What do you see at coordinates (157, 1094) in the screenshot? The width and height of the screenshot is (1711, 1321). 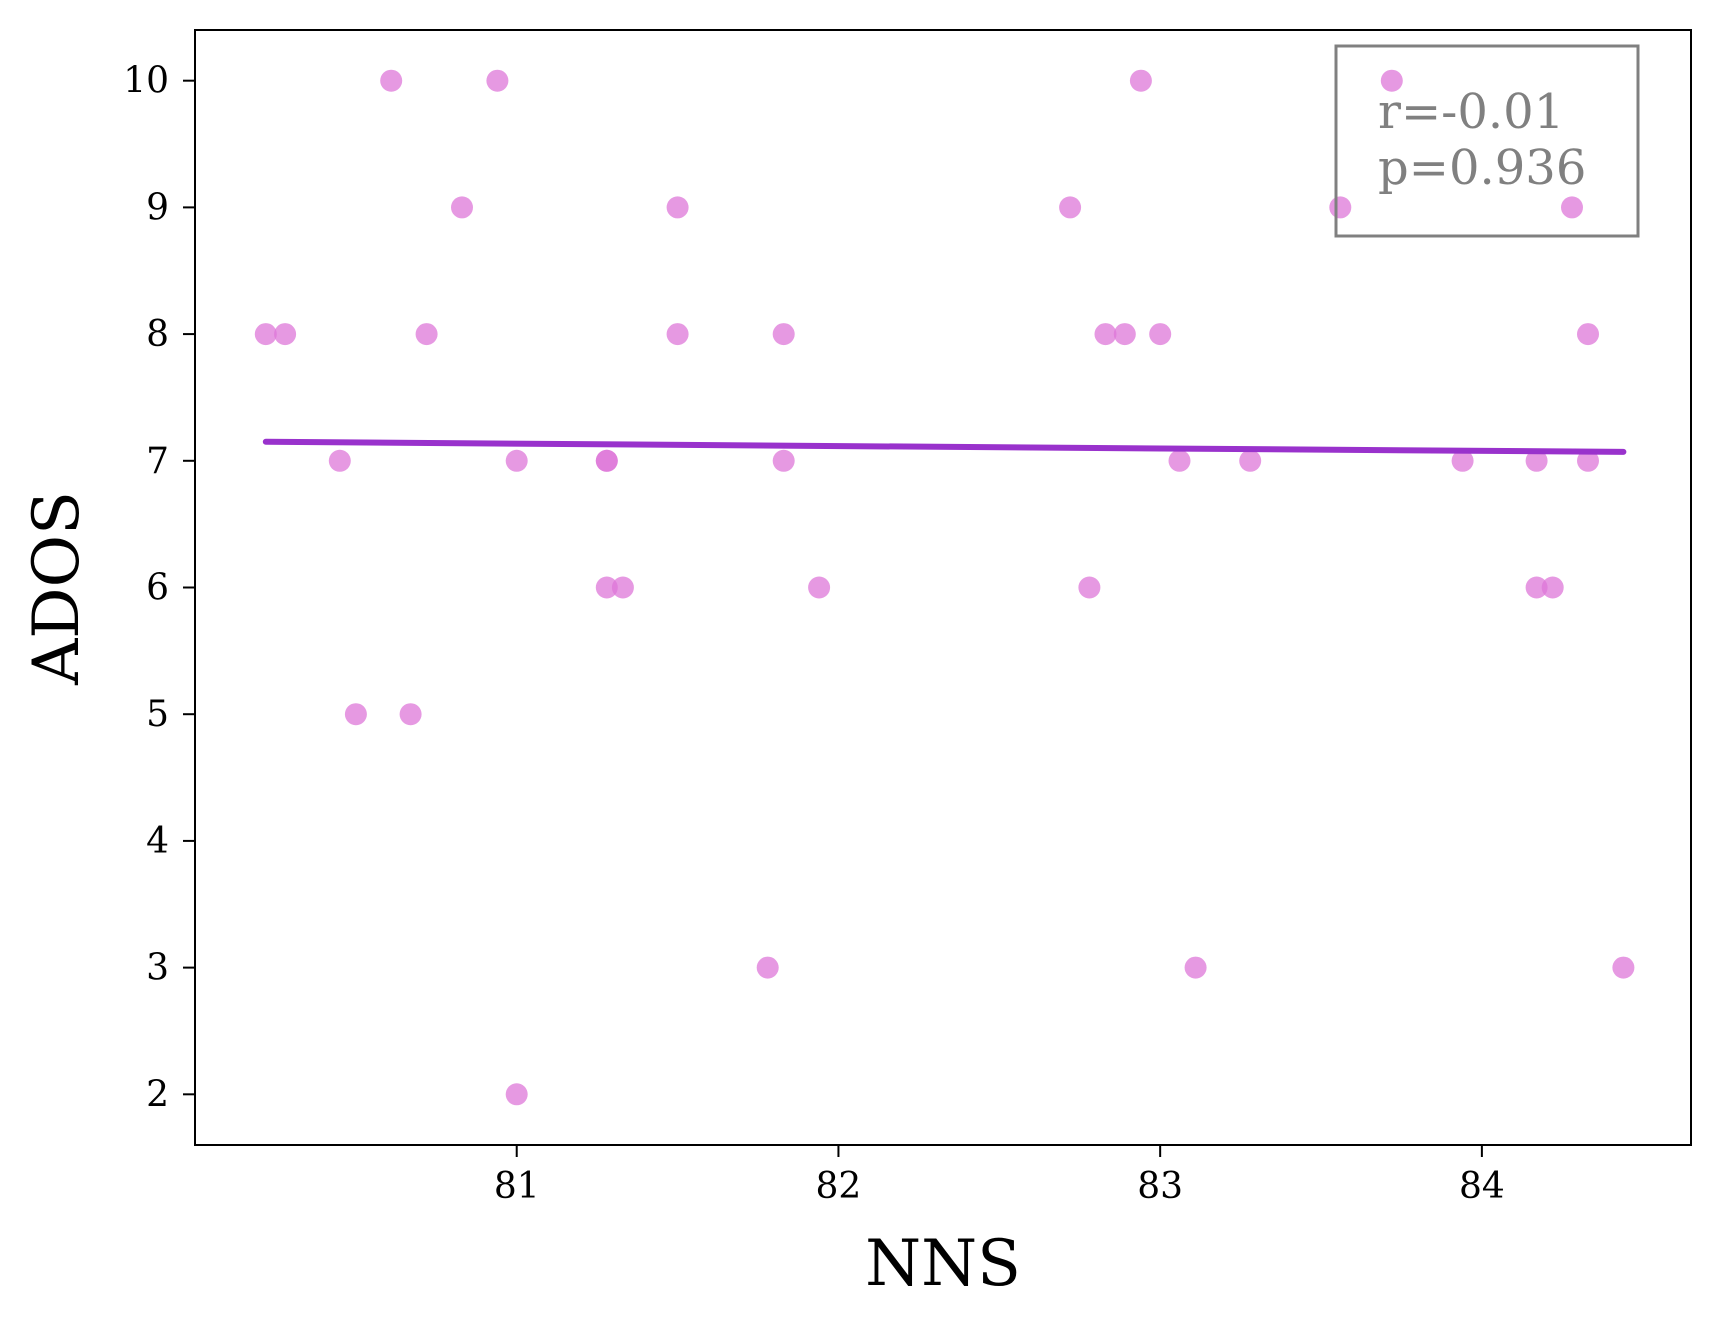 I see `y-tick-label: 2` at bounding box center [157, 1094].